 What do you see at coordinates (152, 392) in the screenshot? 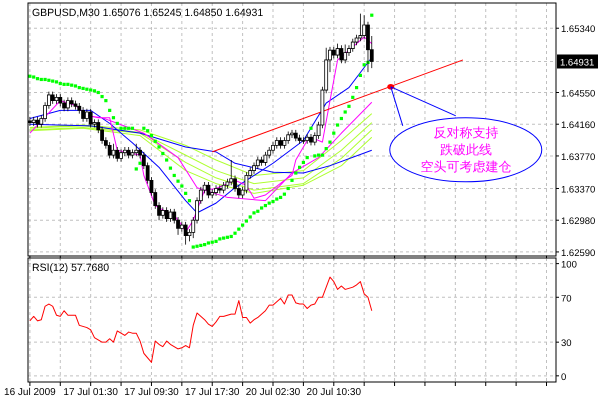
I see `x-tick-label: 17 Jul 09:30` at bounding box center [152, 392].